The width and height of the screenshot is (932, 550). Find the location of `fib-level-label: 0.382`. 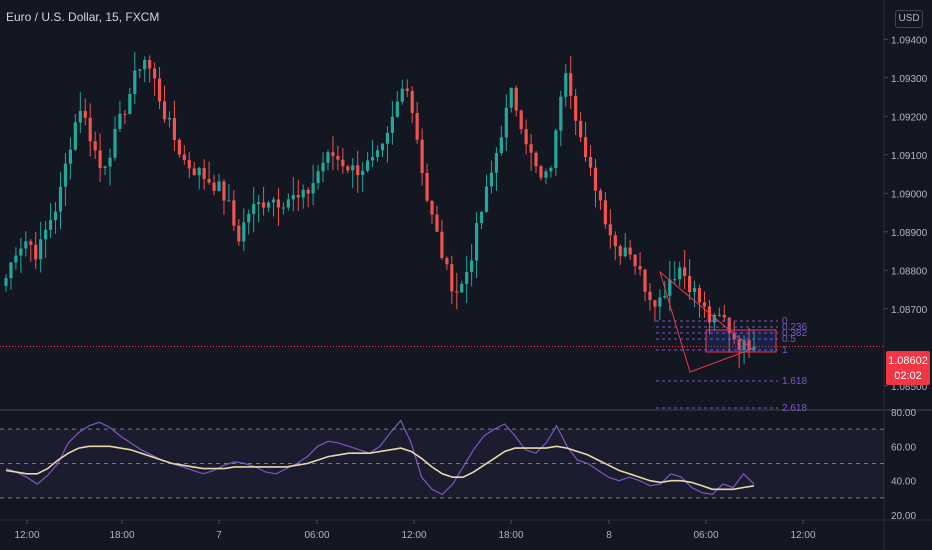

fib-level-label: 0.382 is located at coordinates (794, 333).